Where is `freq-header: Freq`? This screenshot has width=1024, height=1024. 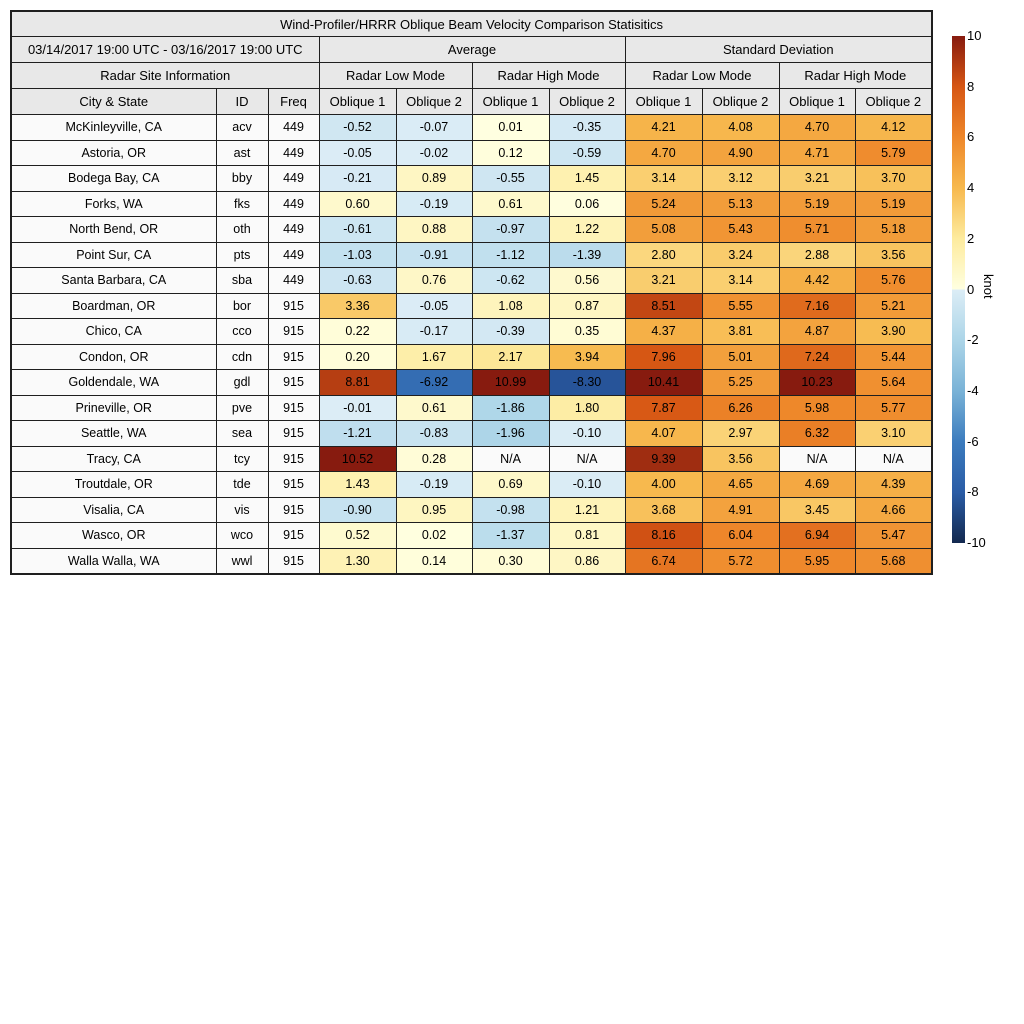 freq-header: Freq is located at coordinates (293, 101).